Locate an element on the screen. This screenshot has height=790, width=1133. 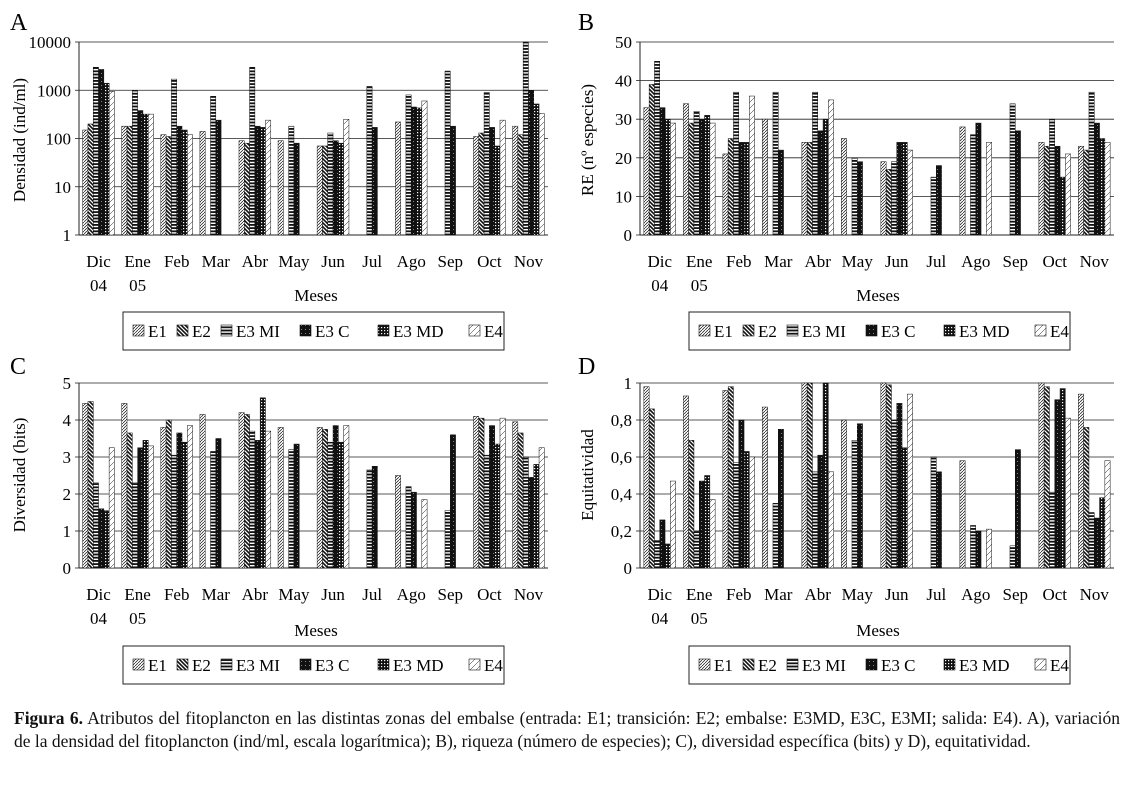
y-tick-label: 0,8 is located at coordinates (621, 420).